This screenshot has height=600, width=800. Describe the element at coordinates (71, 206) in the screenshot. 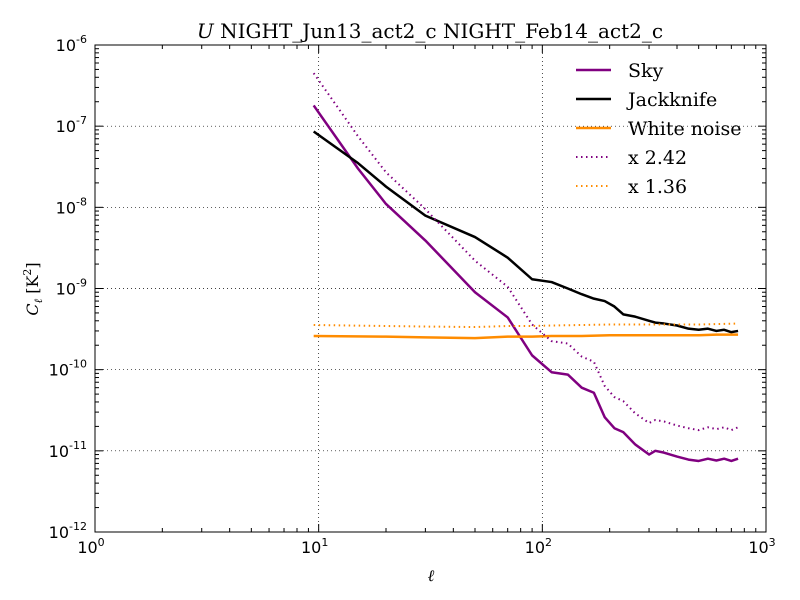

I see `y-tick-label: 10⁻⁸` at that location.